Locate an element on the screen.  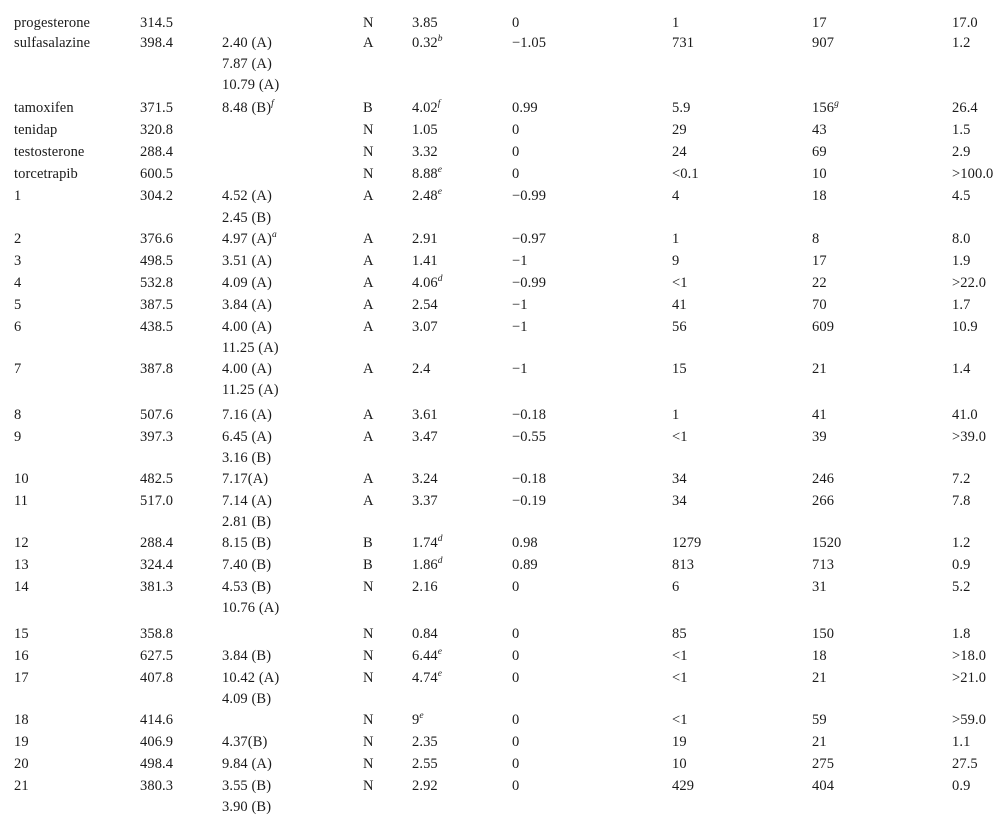
molecular-weight: 532.8 is located at coordinates (157, 283).